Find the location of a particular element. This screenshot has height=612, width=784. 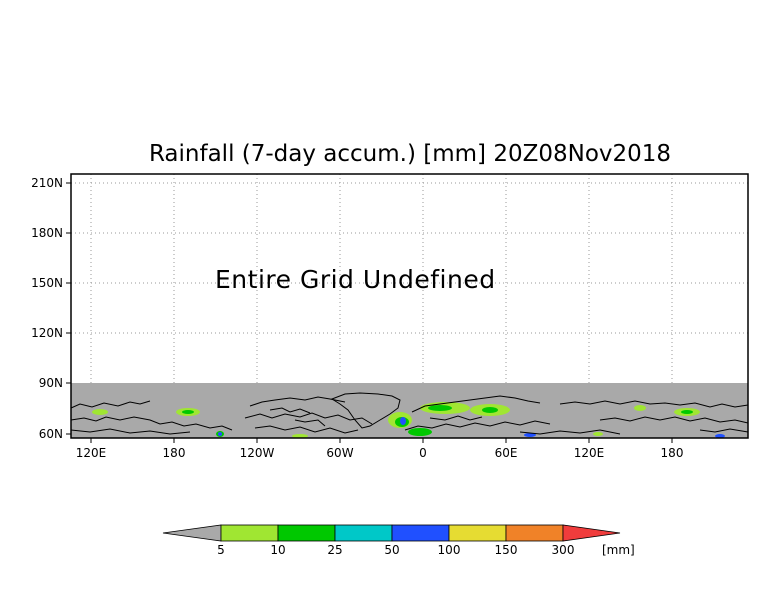

colorbar-unit: [mm] is located at coordinates (618, 550).